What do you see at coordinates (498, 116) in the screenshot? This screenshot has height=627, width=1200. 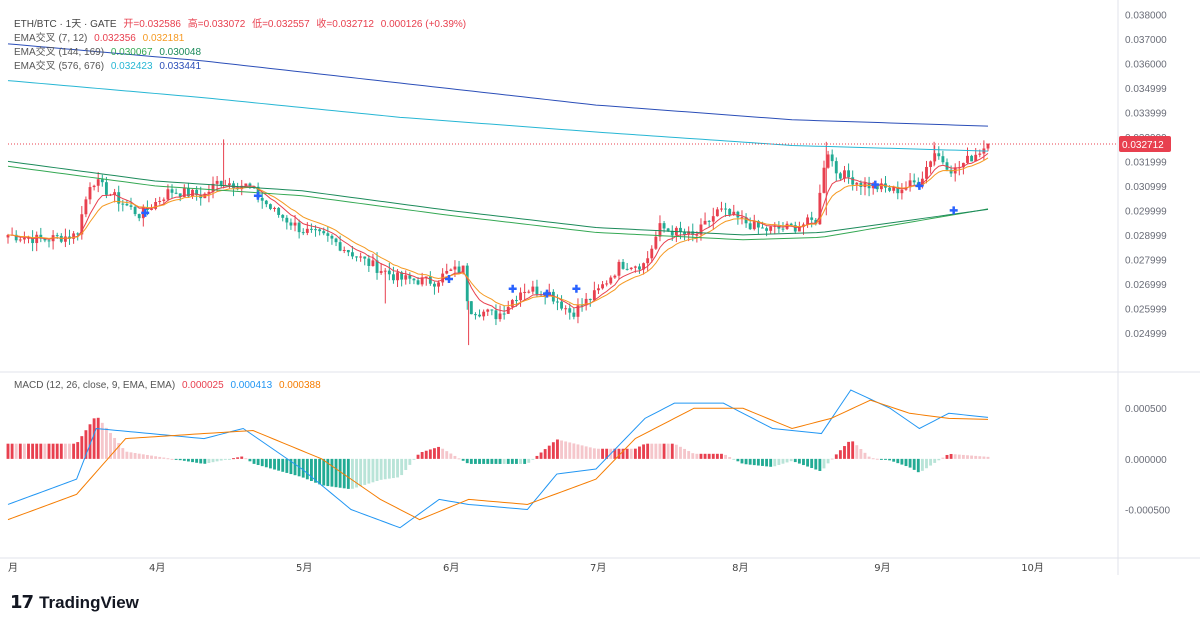 I see `ema-576-line` at bounding box center [498, 116].